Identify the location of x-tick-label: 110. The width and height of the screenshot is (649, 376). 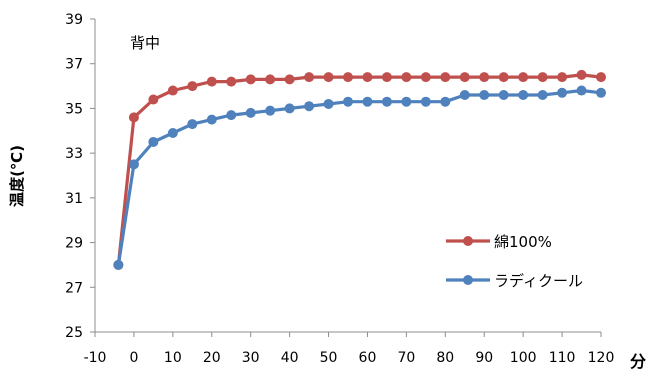
(562, 358).